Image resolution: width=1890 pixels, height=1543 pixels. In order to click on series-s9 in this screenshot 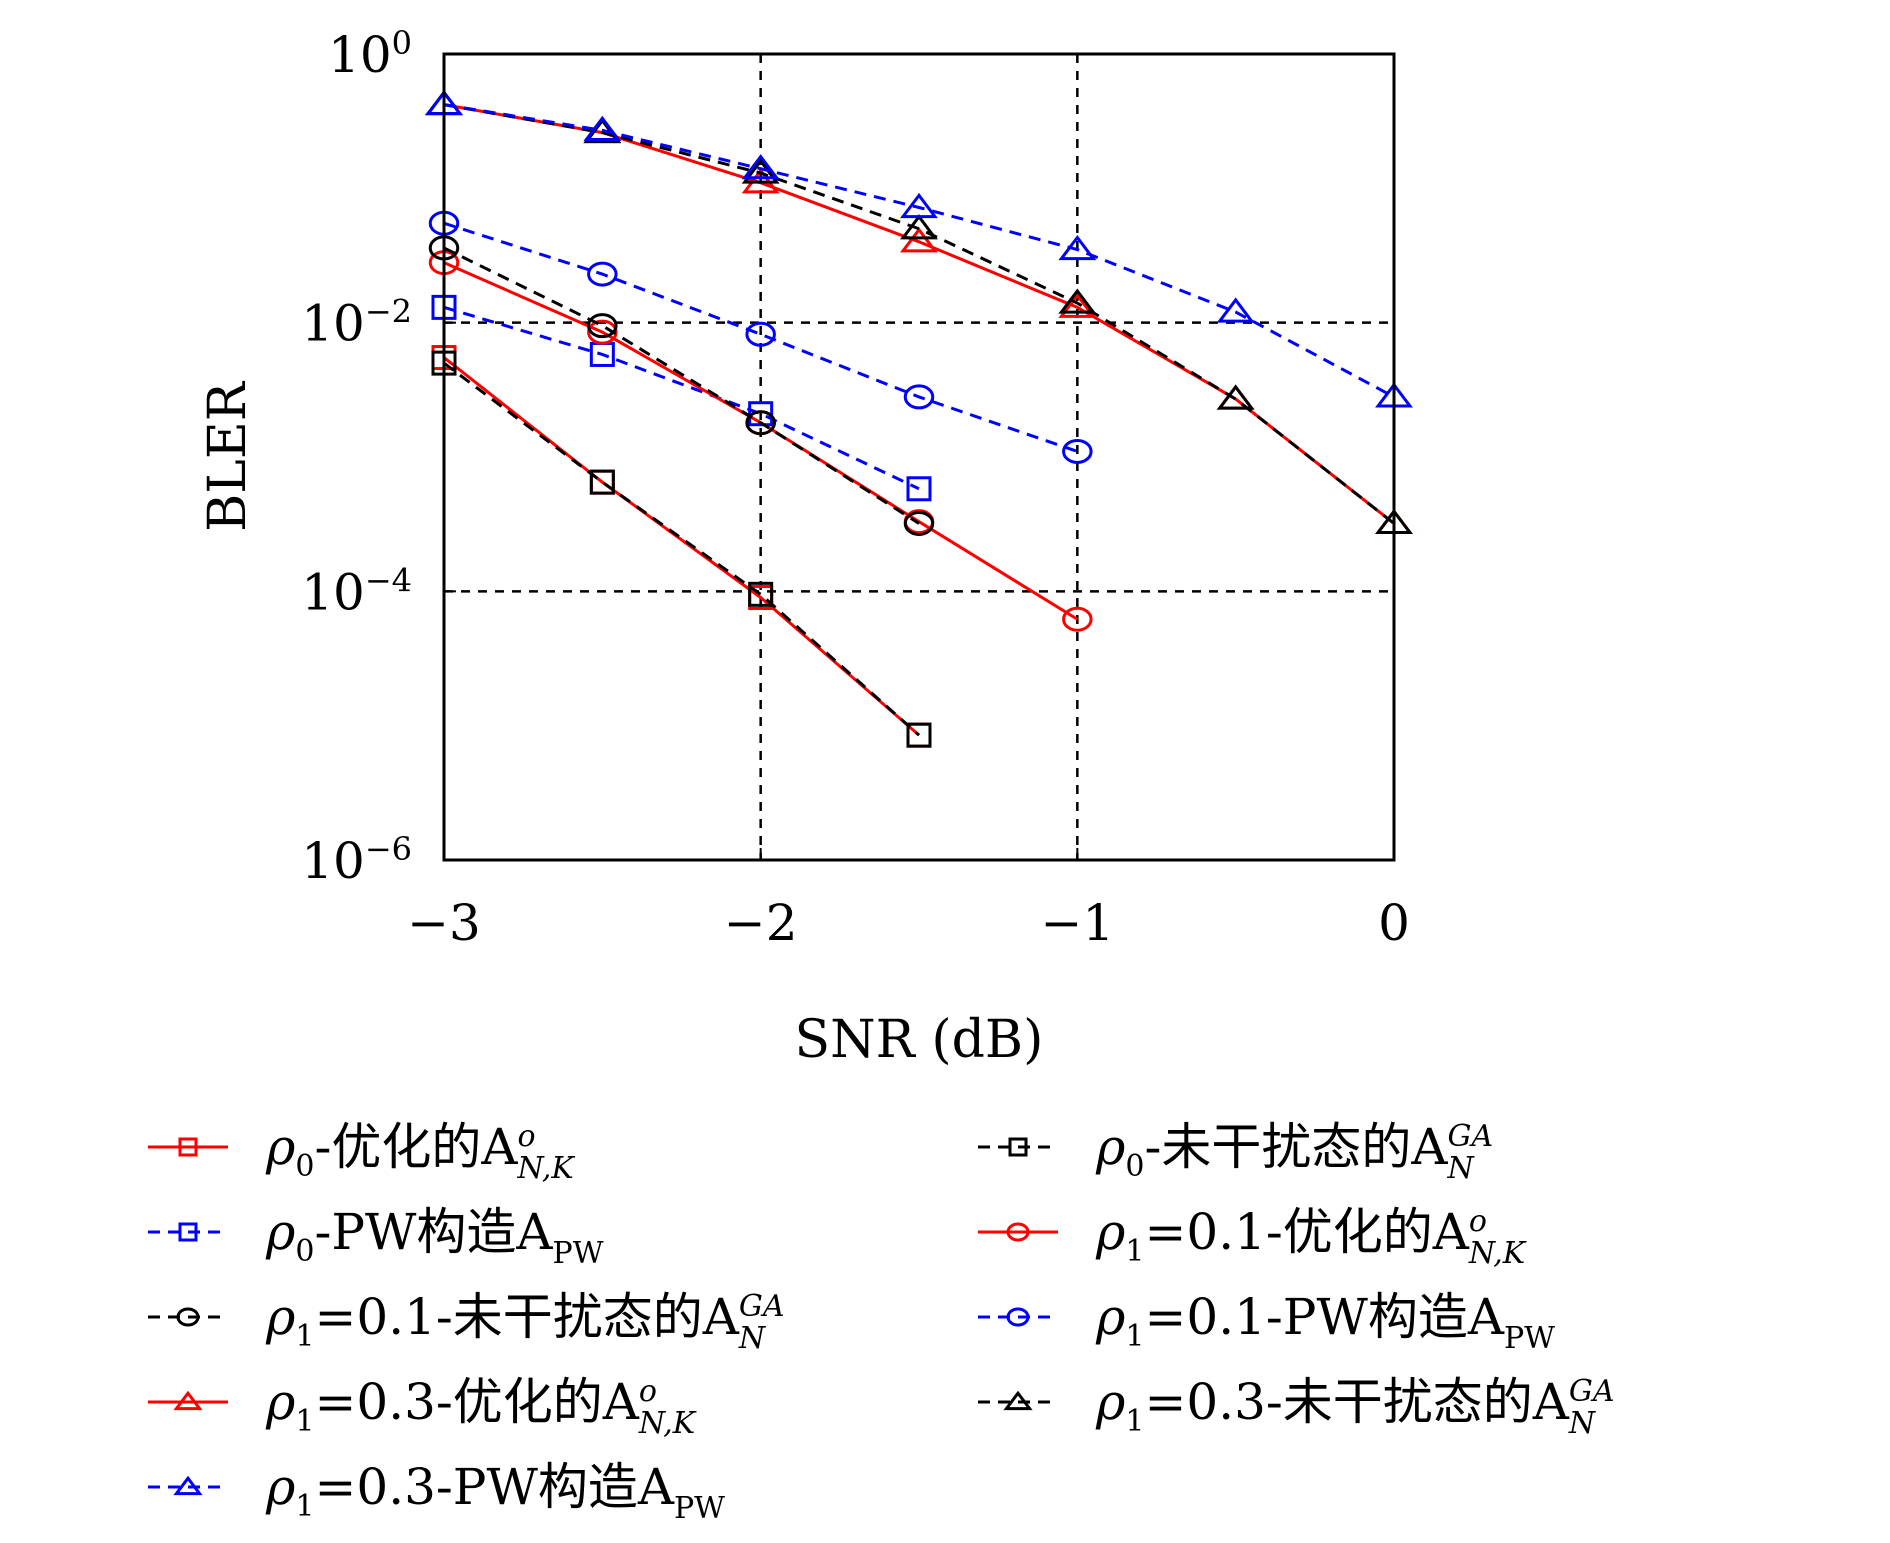, I will do `click(919, 249)`.